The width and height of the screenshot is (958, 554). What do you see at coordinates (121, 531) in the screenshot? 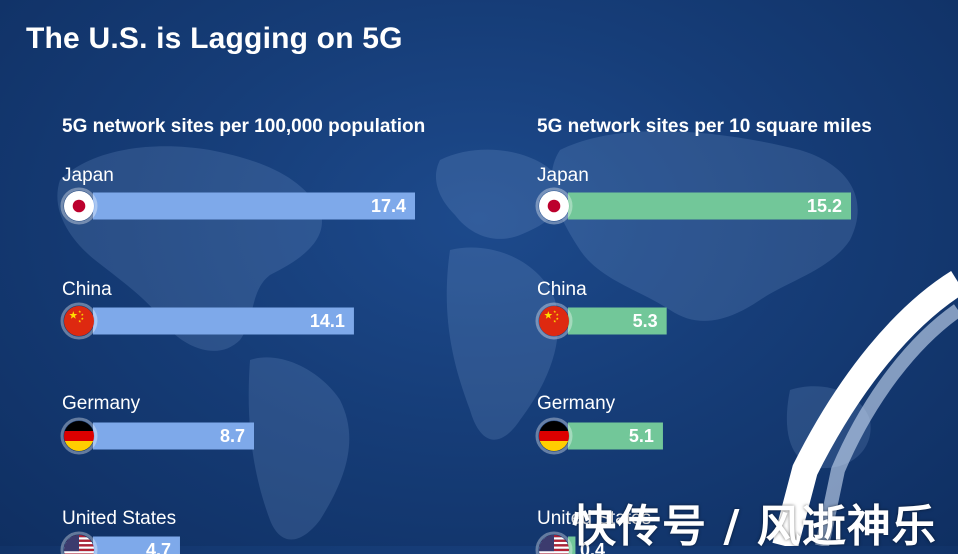
I see `bar-row-0-3: United States 4.7` at bounding box center [121, 531].